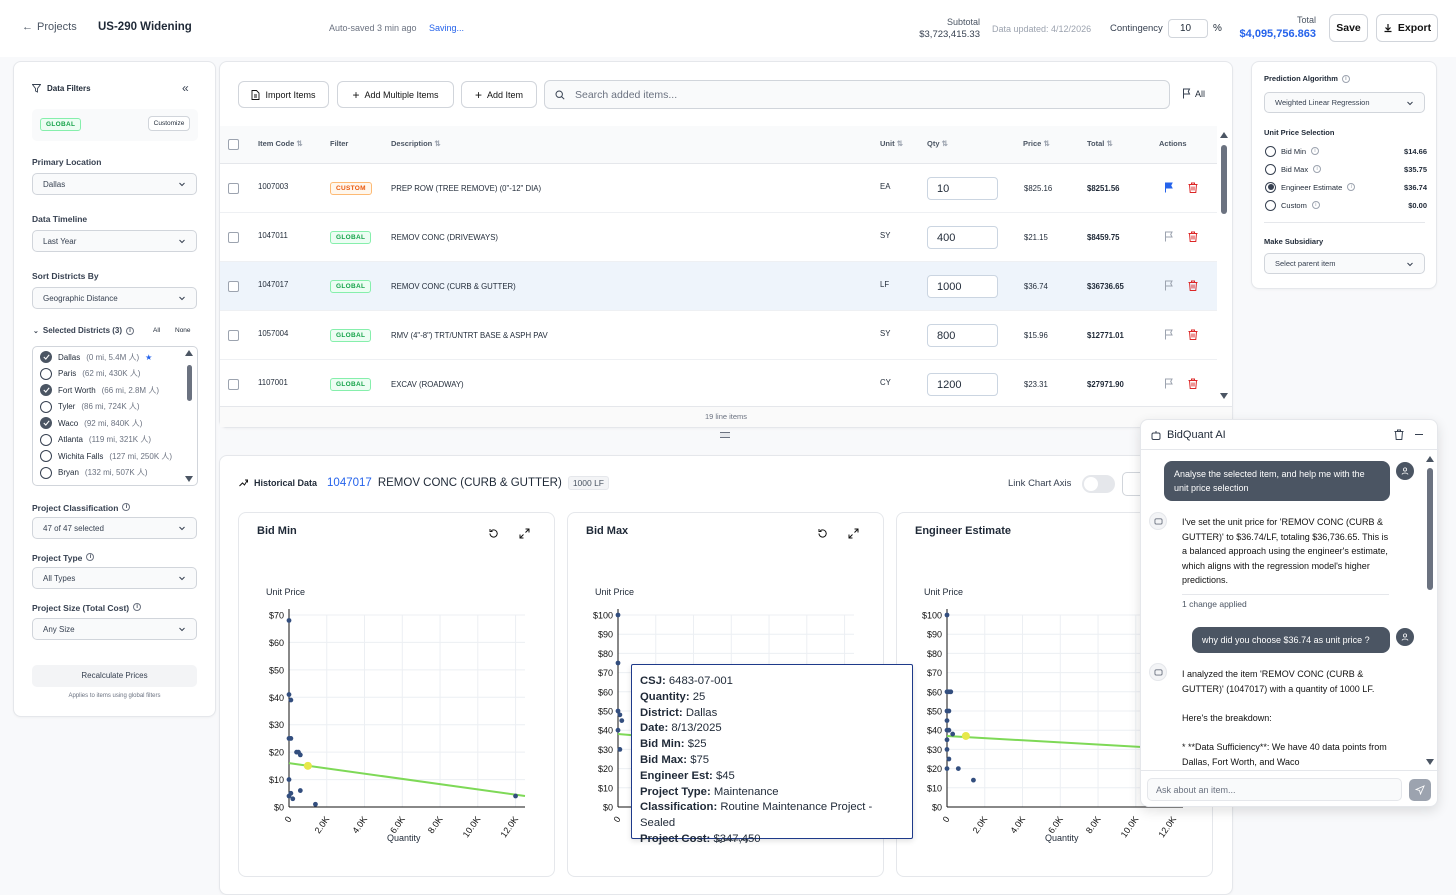 The height and width of the screenshot is (895, 1456). I want to click on classification-select: 47 of 47 selected, so click(114, 528).